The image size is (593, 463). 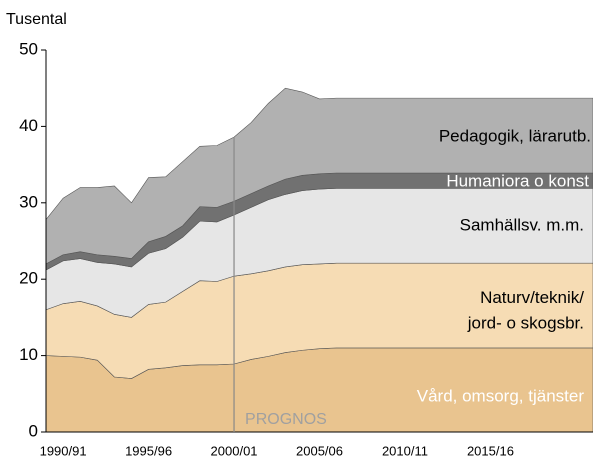 I want to click on series-label: Naturv/teknik/jord- o skogsbr., so click(x=525, y=310).